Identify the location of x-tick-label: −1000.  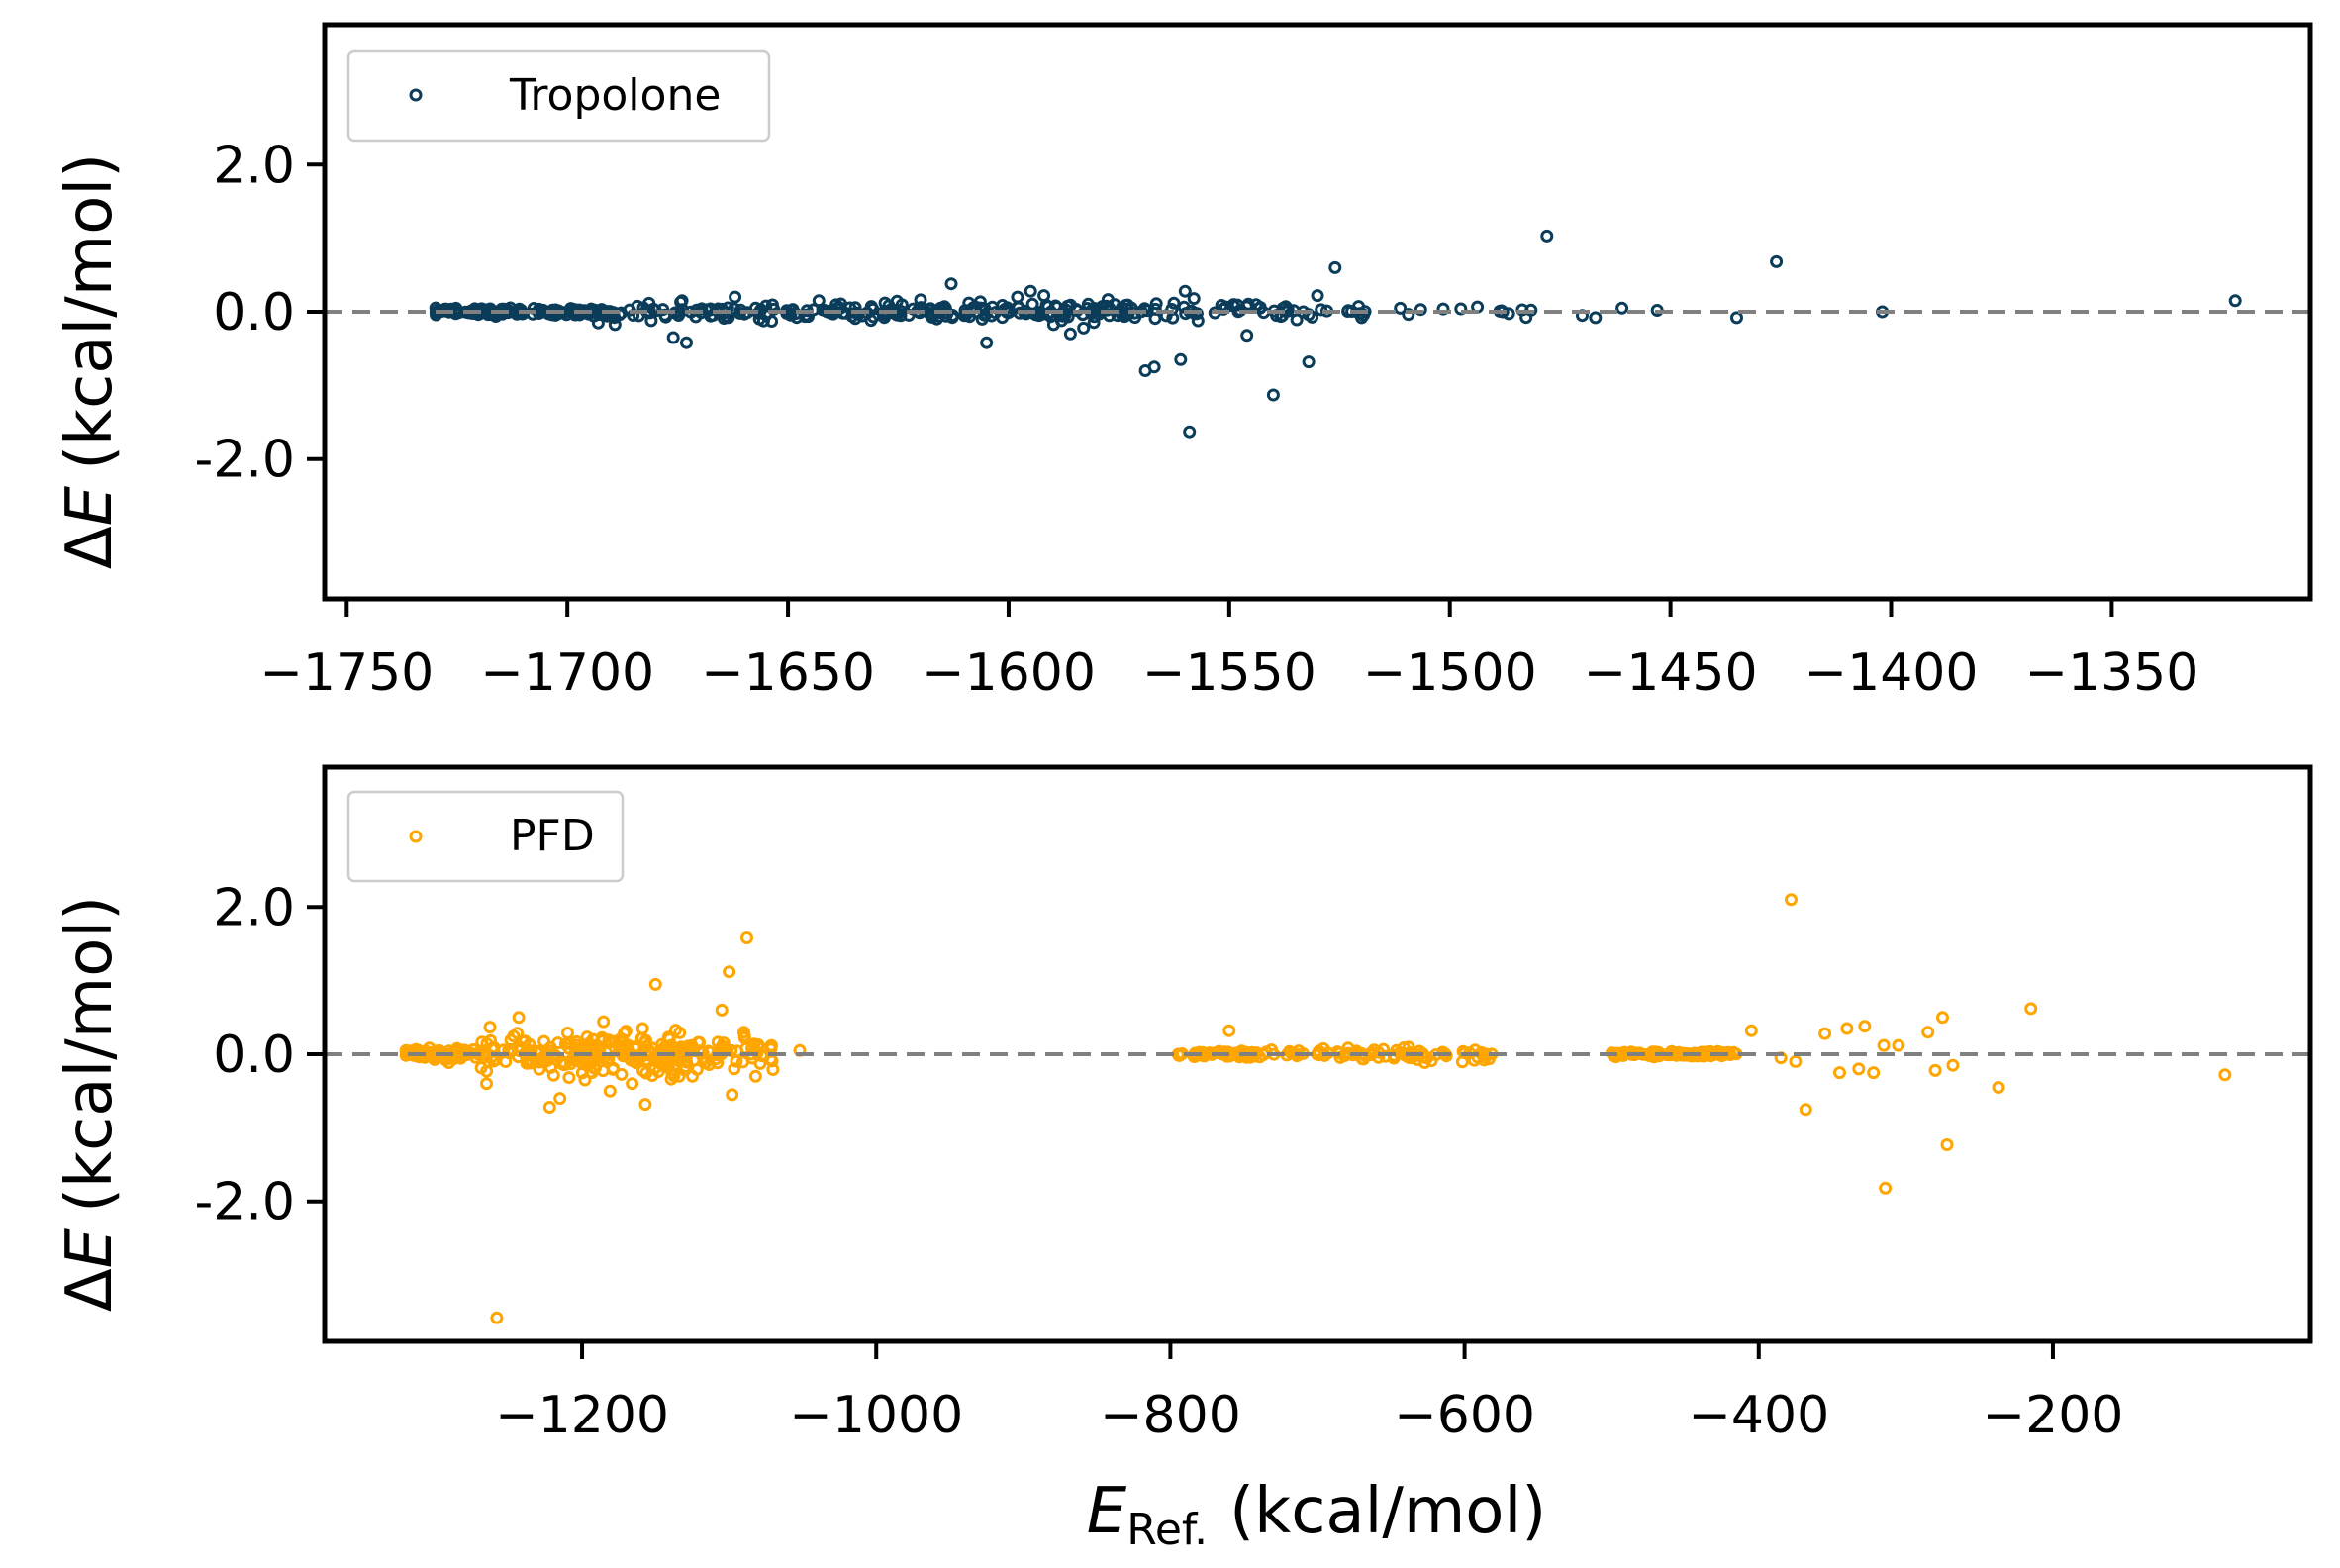
(876, 1415).